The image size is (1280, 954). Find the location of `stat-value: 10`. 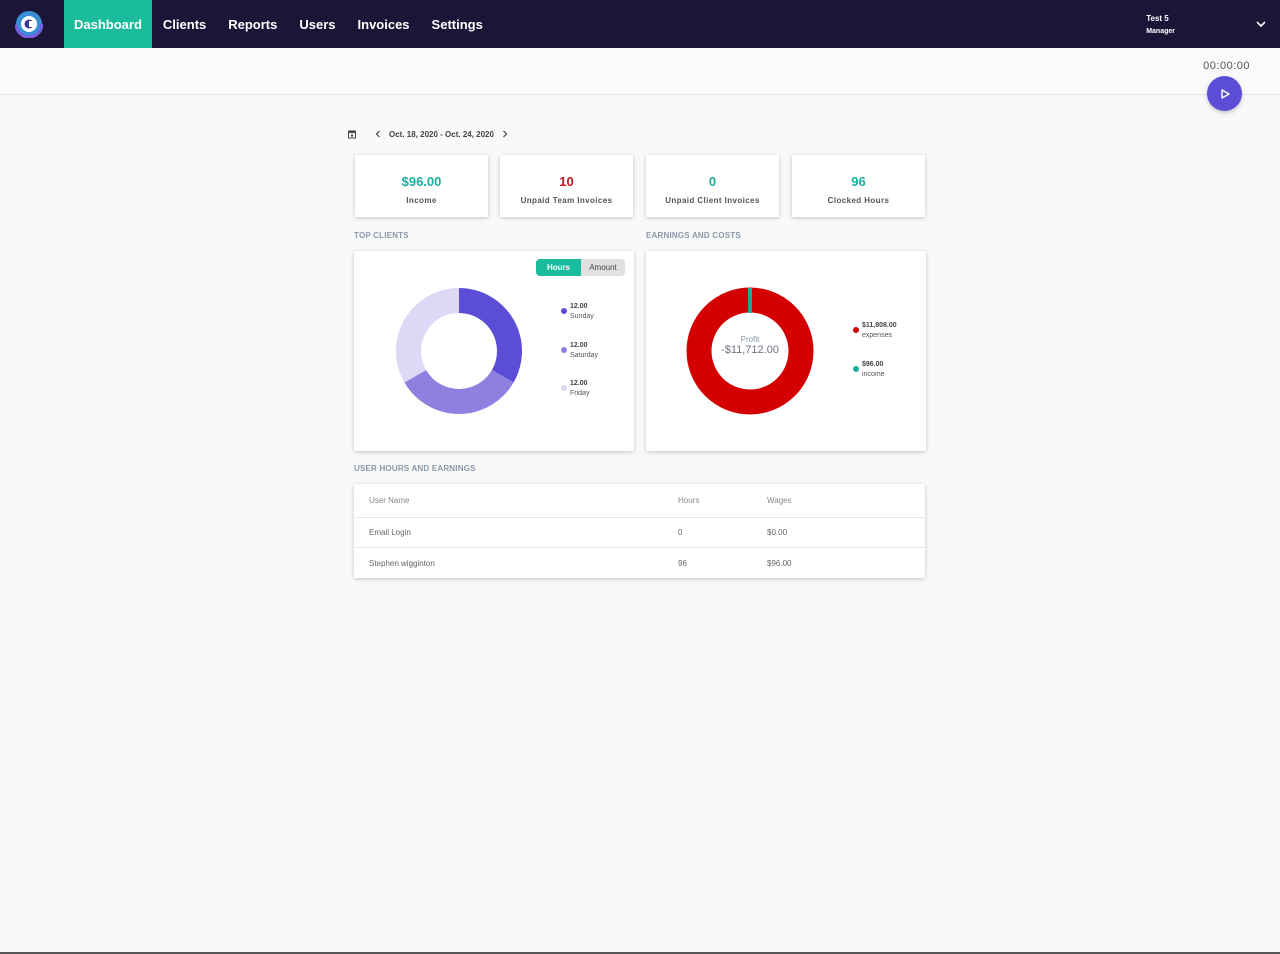

stat-value: 10 is located at coordinates (566, 181).